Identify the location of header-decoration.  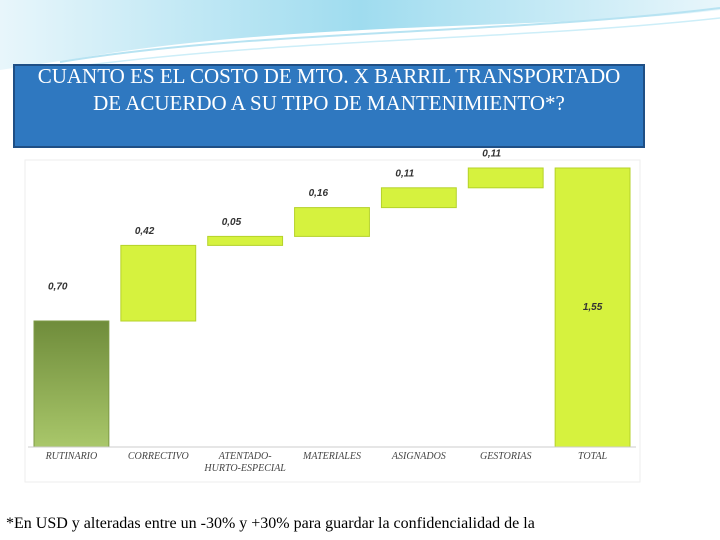
(360, 35).